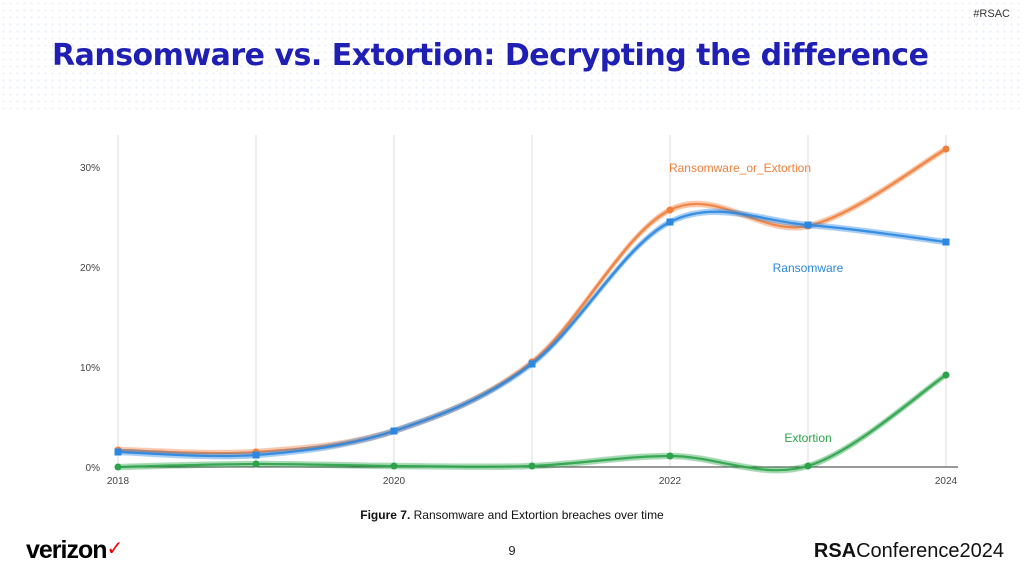 The width and height of the screenshot is (1024, 576). What do you see at coordinates (93, 468) in the screenshot?
I see `y-tick-label: 0%` at bounding box center [93, 468].